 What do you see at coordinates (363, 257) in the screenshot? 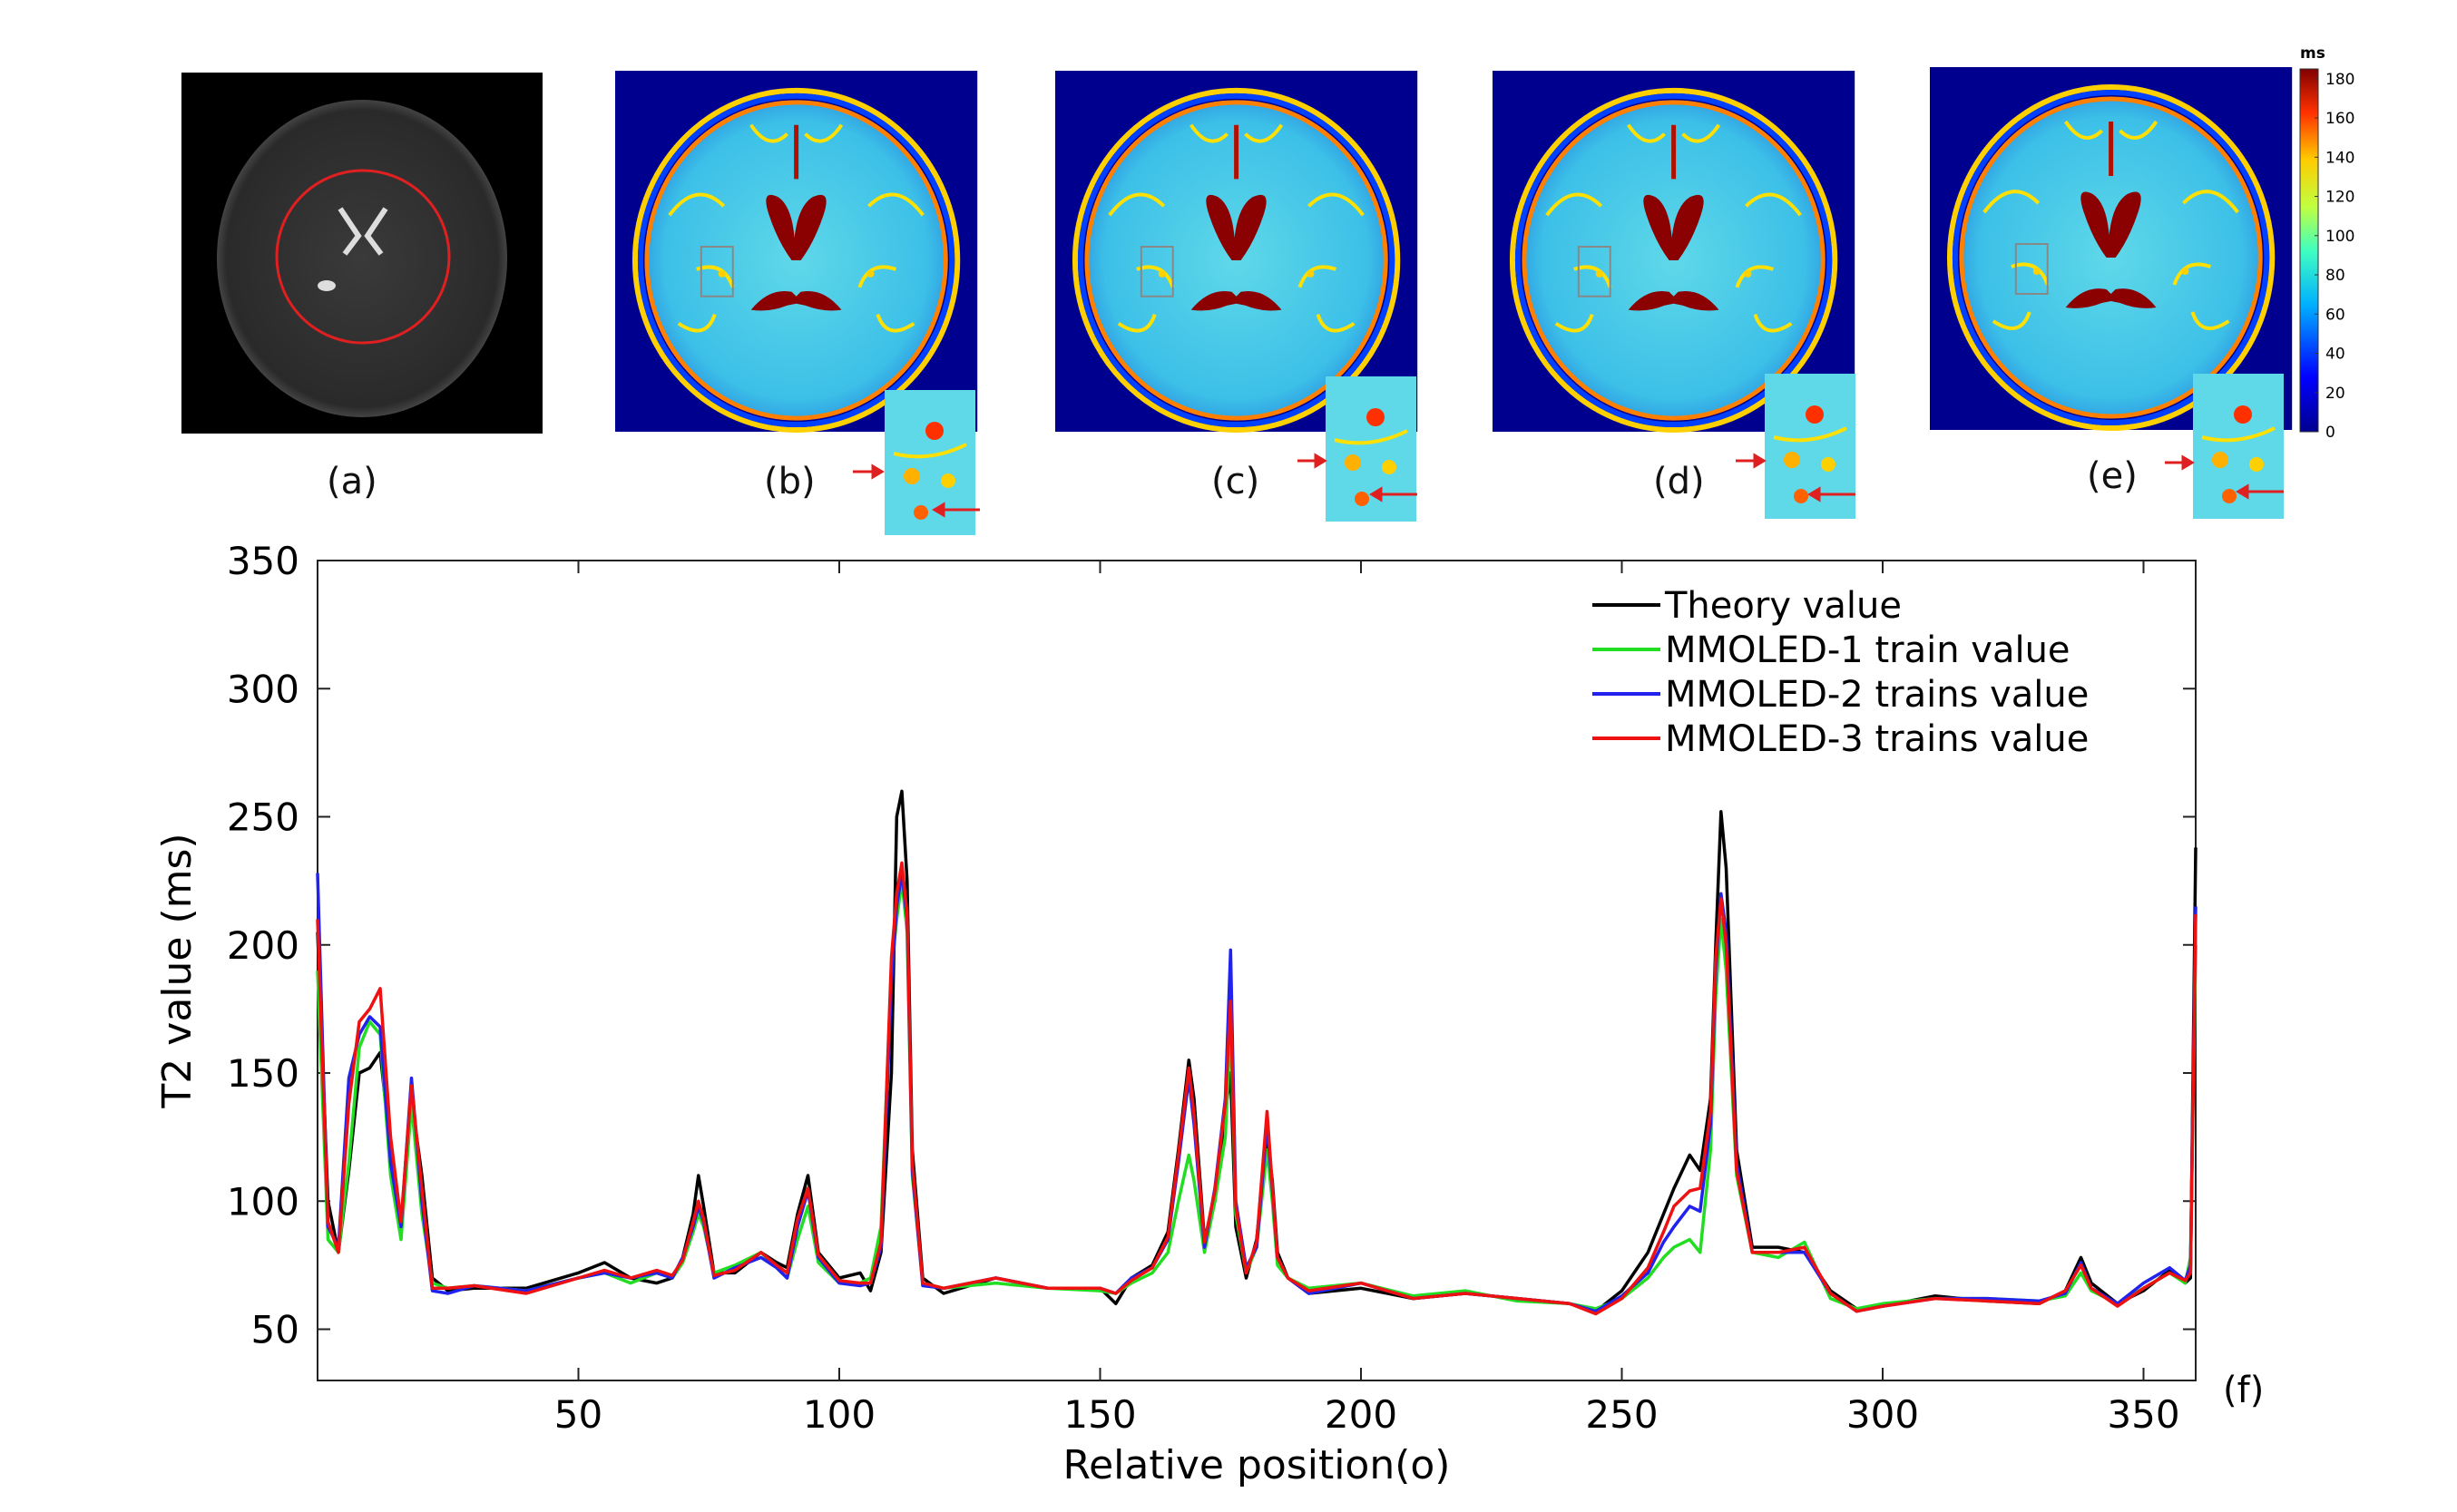
I see `roi-circle` at bounding box center [363, 257].